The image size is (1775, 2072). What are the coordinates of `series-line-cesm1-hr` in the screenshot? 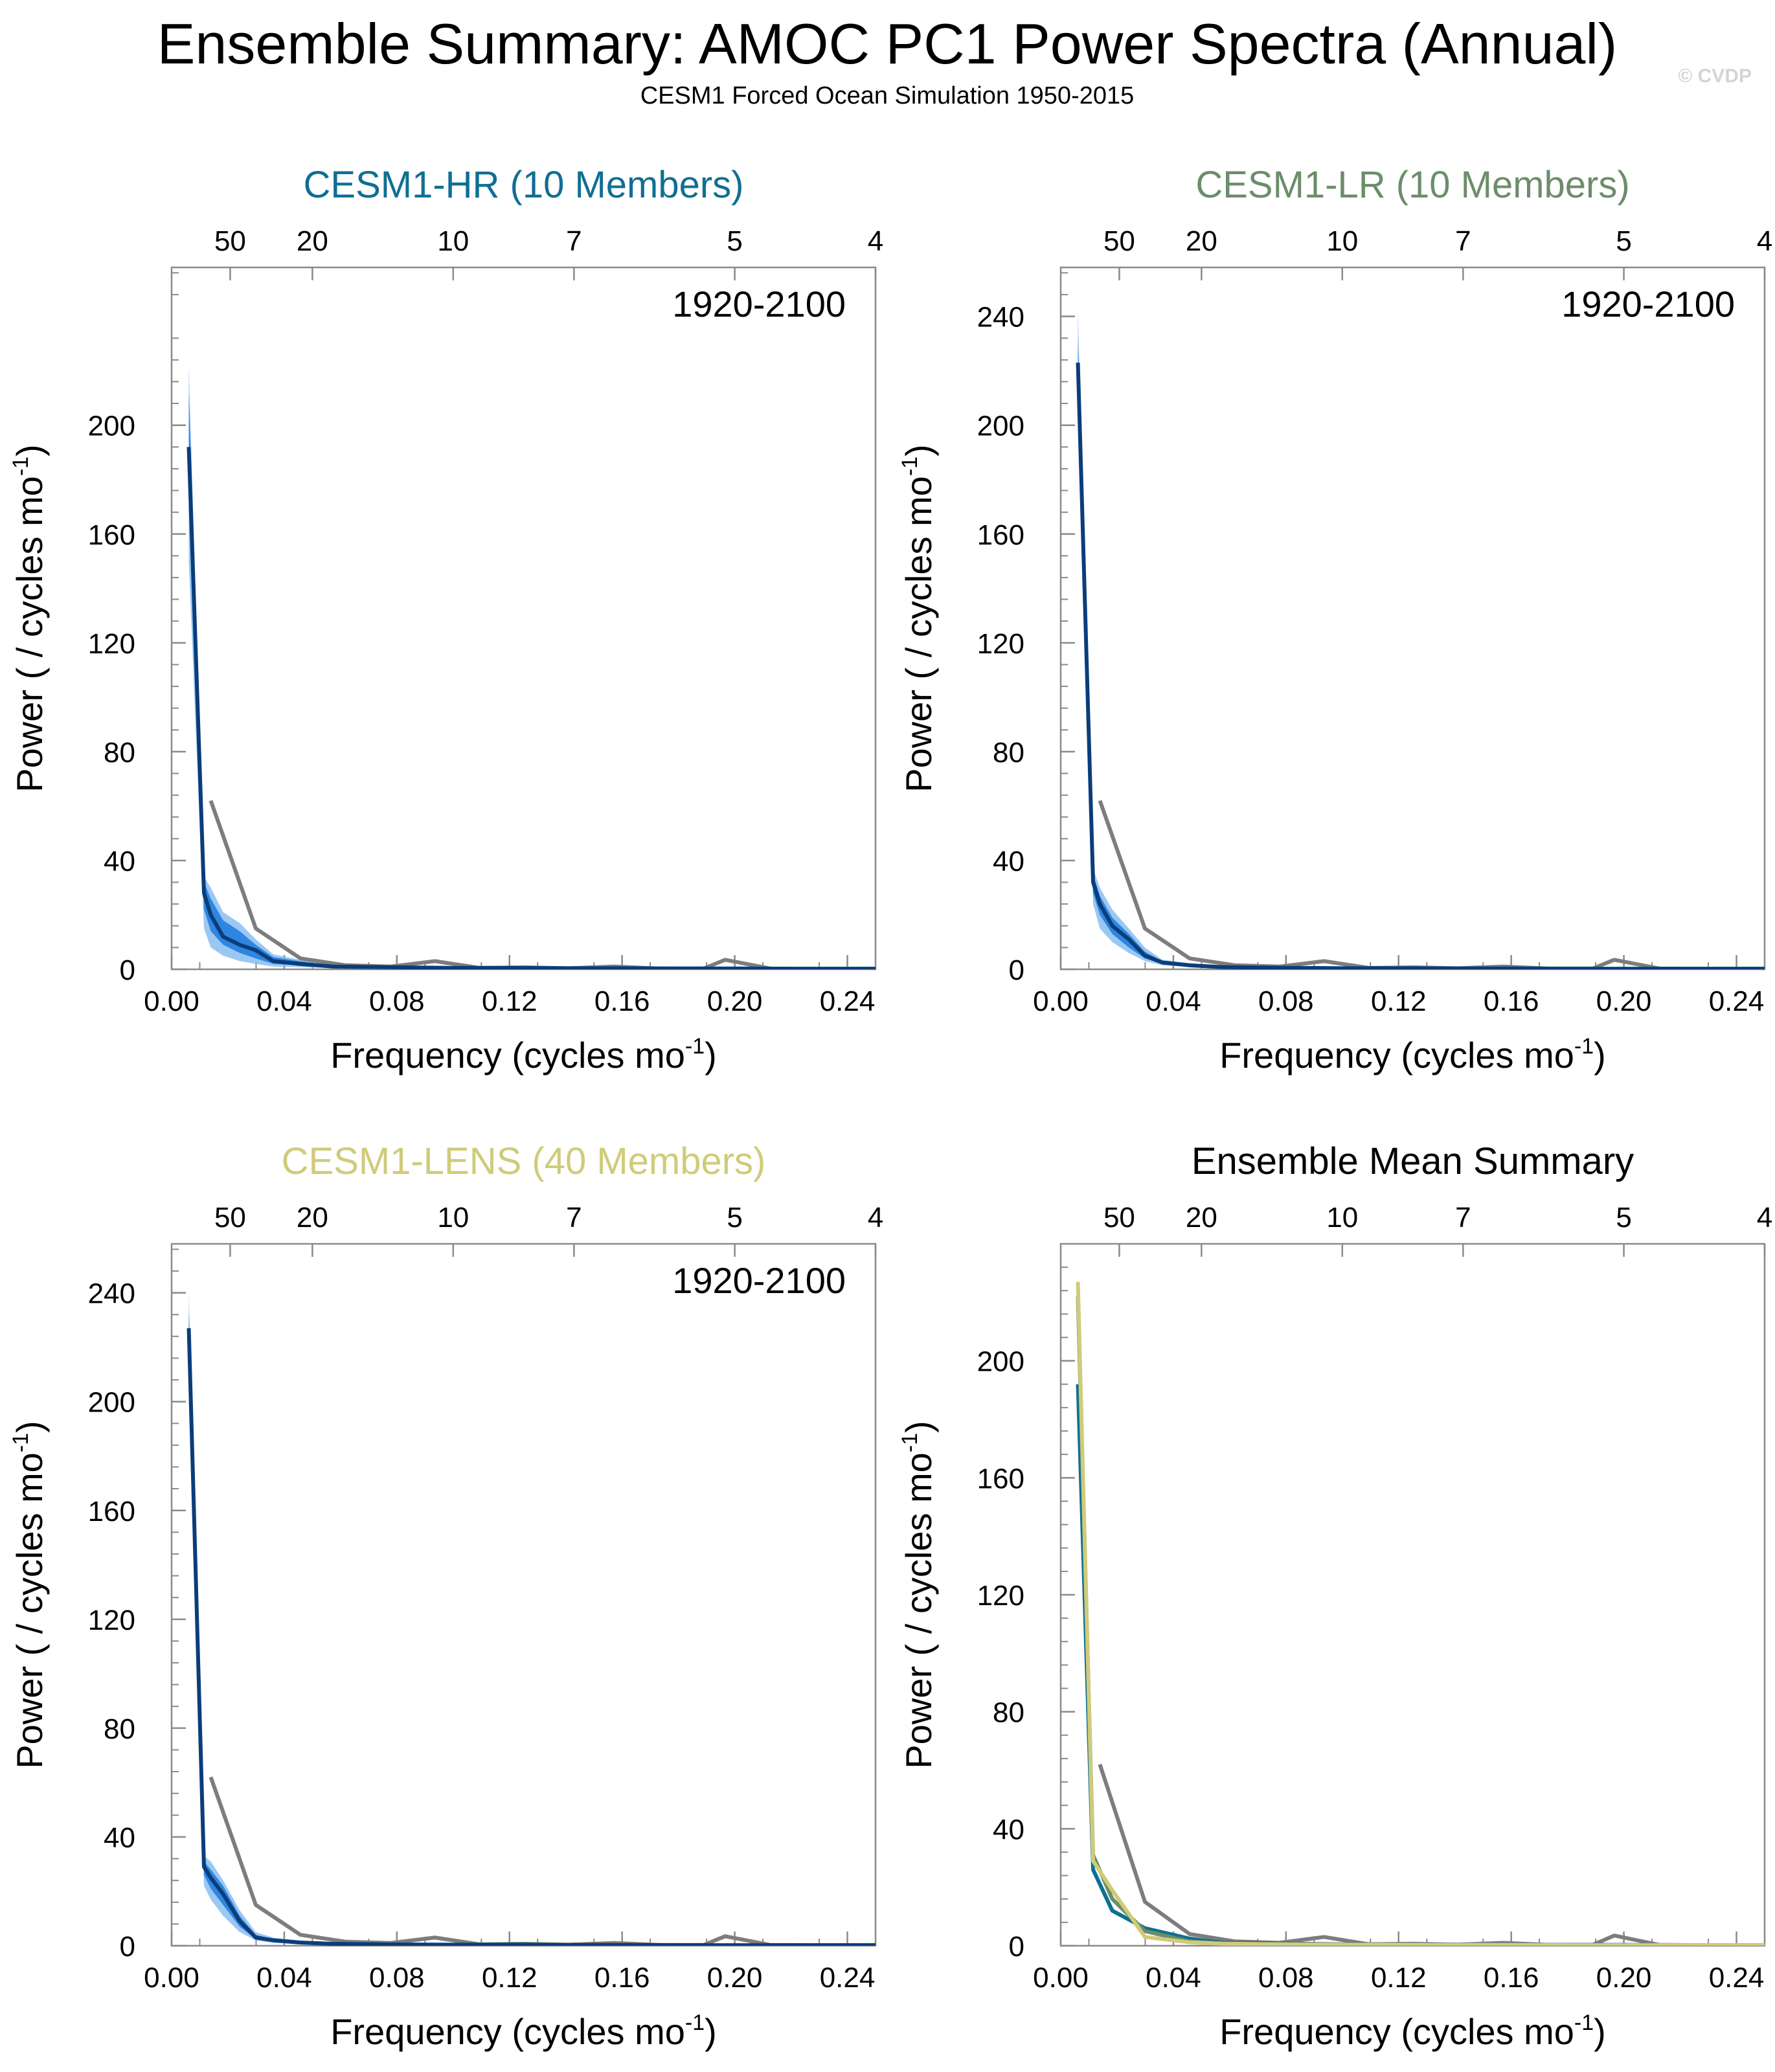 It's located at (1420, 1665).